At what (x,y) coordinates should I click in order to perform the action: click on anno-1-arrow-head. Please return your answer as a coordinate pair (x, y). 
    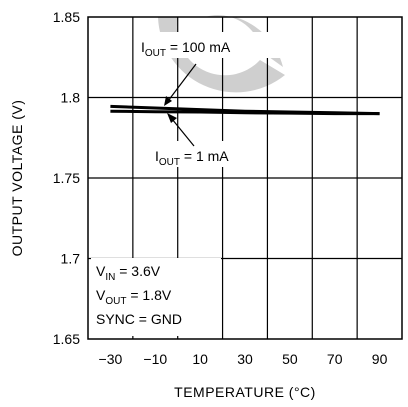
    Looking at the image, I should click on (172, 118).